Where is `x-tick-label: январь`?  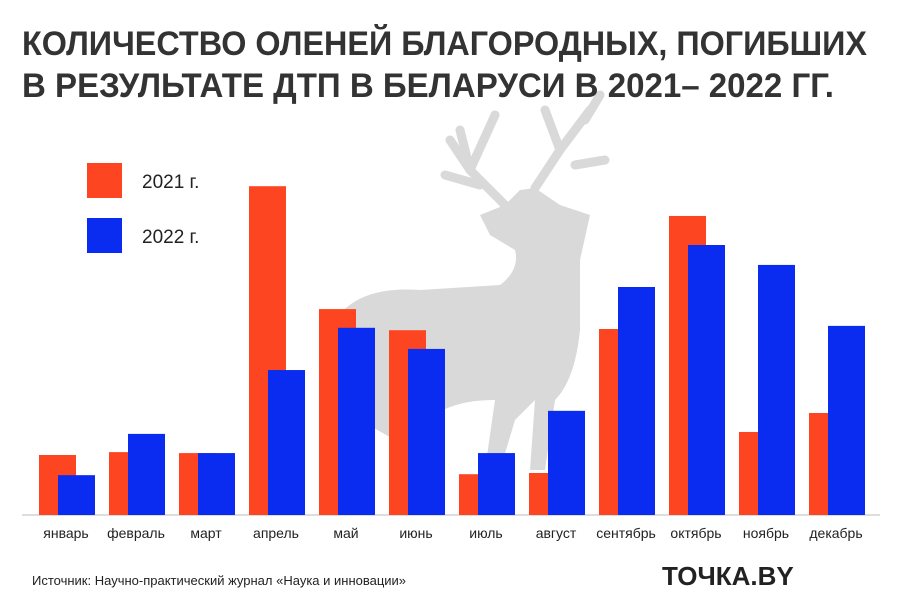 x-tick-label: январь is located at coordinates (65, 533).